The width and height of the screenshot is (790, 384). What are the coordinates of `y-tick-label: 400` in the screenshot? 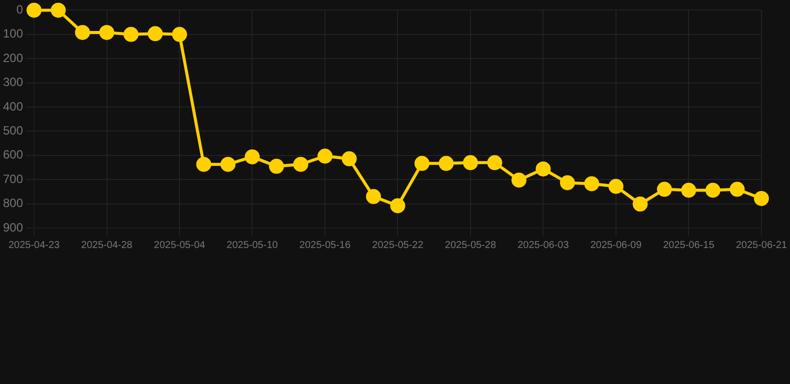 It's located at (13, 106).